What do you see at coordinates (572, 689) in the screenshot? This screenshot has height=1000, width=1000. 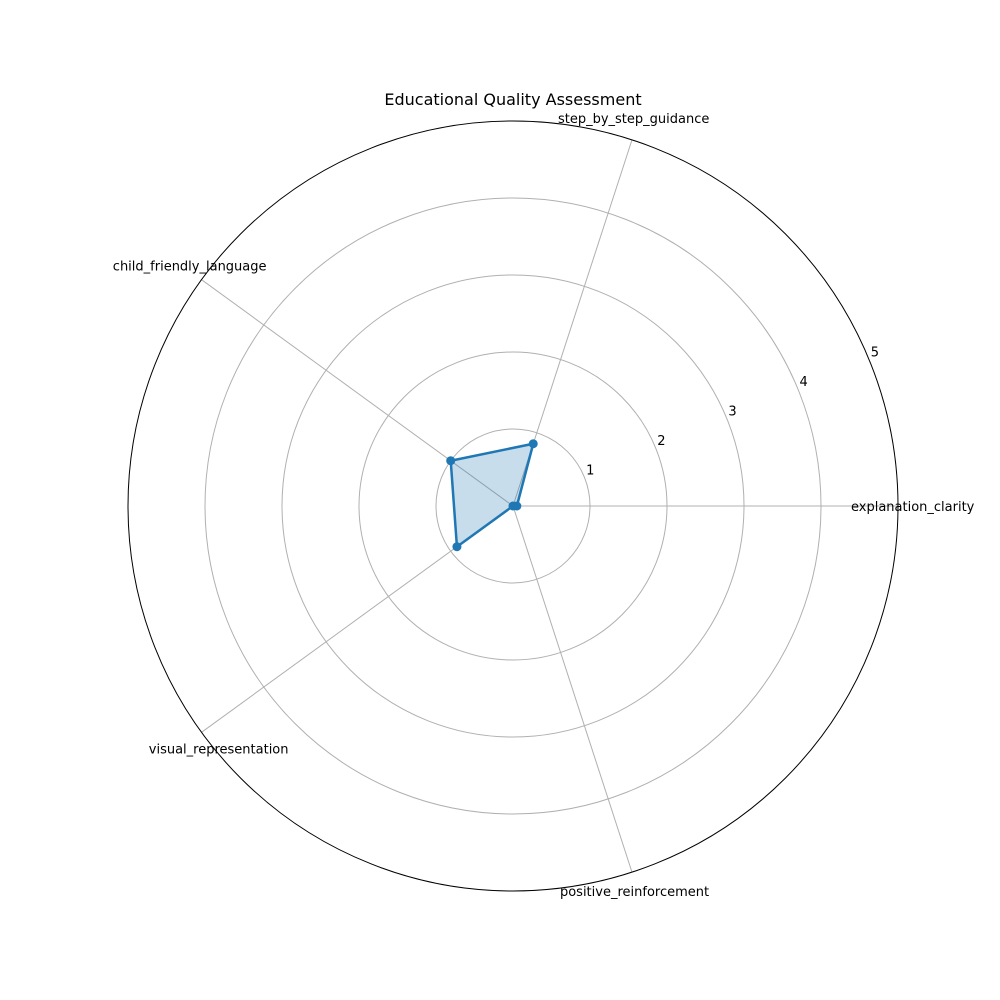 I see `spoke-positive_reinforcement` at bounding box center [572, 689].